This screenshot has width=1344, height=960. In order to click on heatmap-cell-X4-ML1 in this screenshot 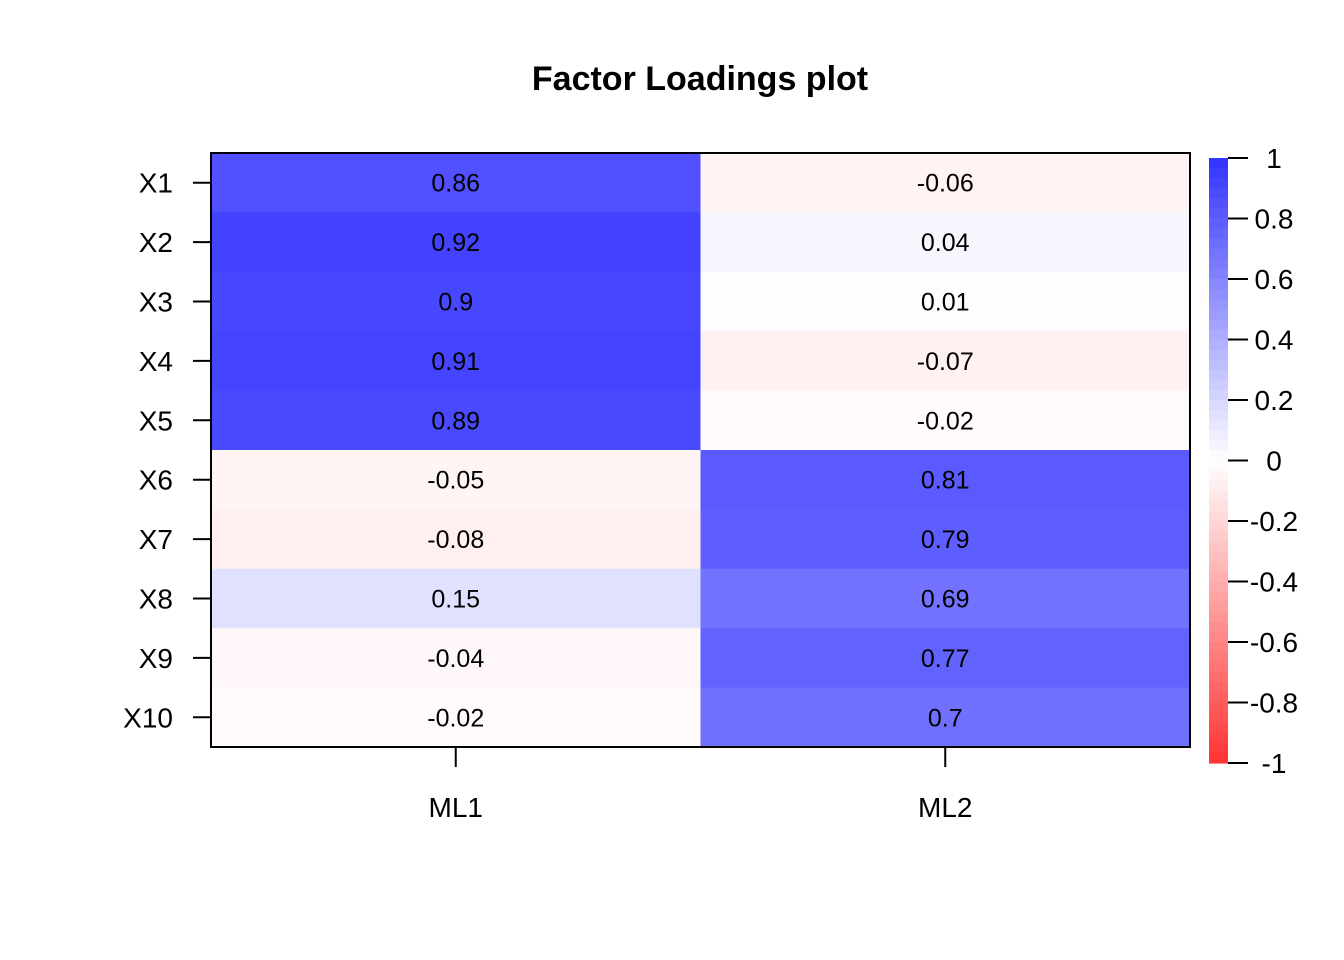, I will do `click(456, 361)`.